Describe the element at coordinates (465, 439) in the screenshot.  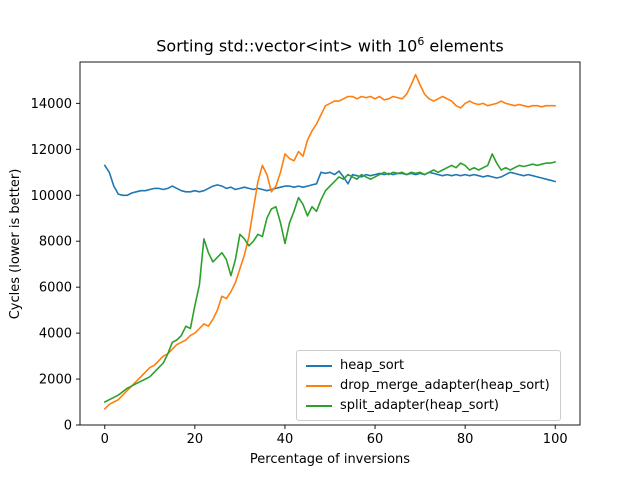
I see `x-tick-label: 80` at that location.